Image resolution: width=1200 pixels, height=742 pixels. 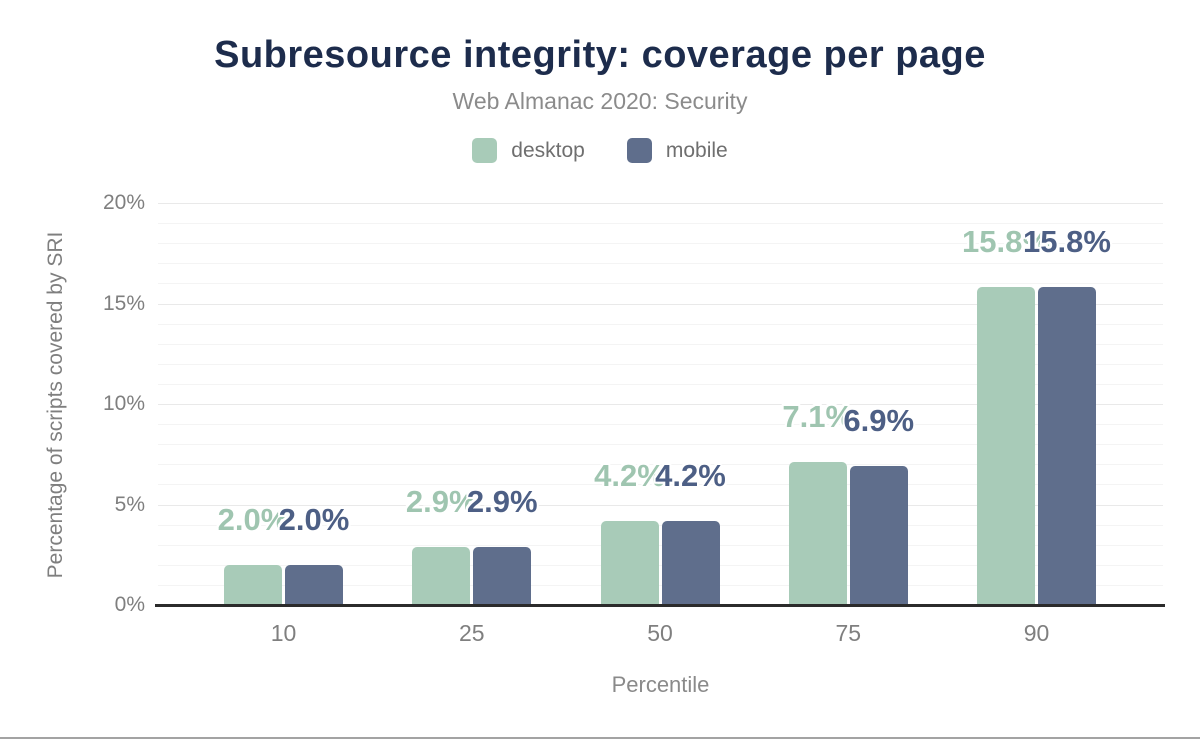 What do you see at coordinates (1006, 242) in the screenshot?
I see `data-label-desktop-p90: 15.8%` at bounding box center [1006, 242].